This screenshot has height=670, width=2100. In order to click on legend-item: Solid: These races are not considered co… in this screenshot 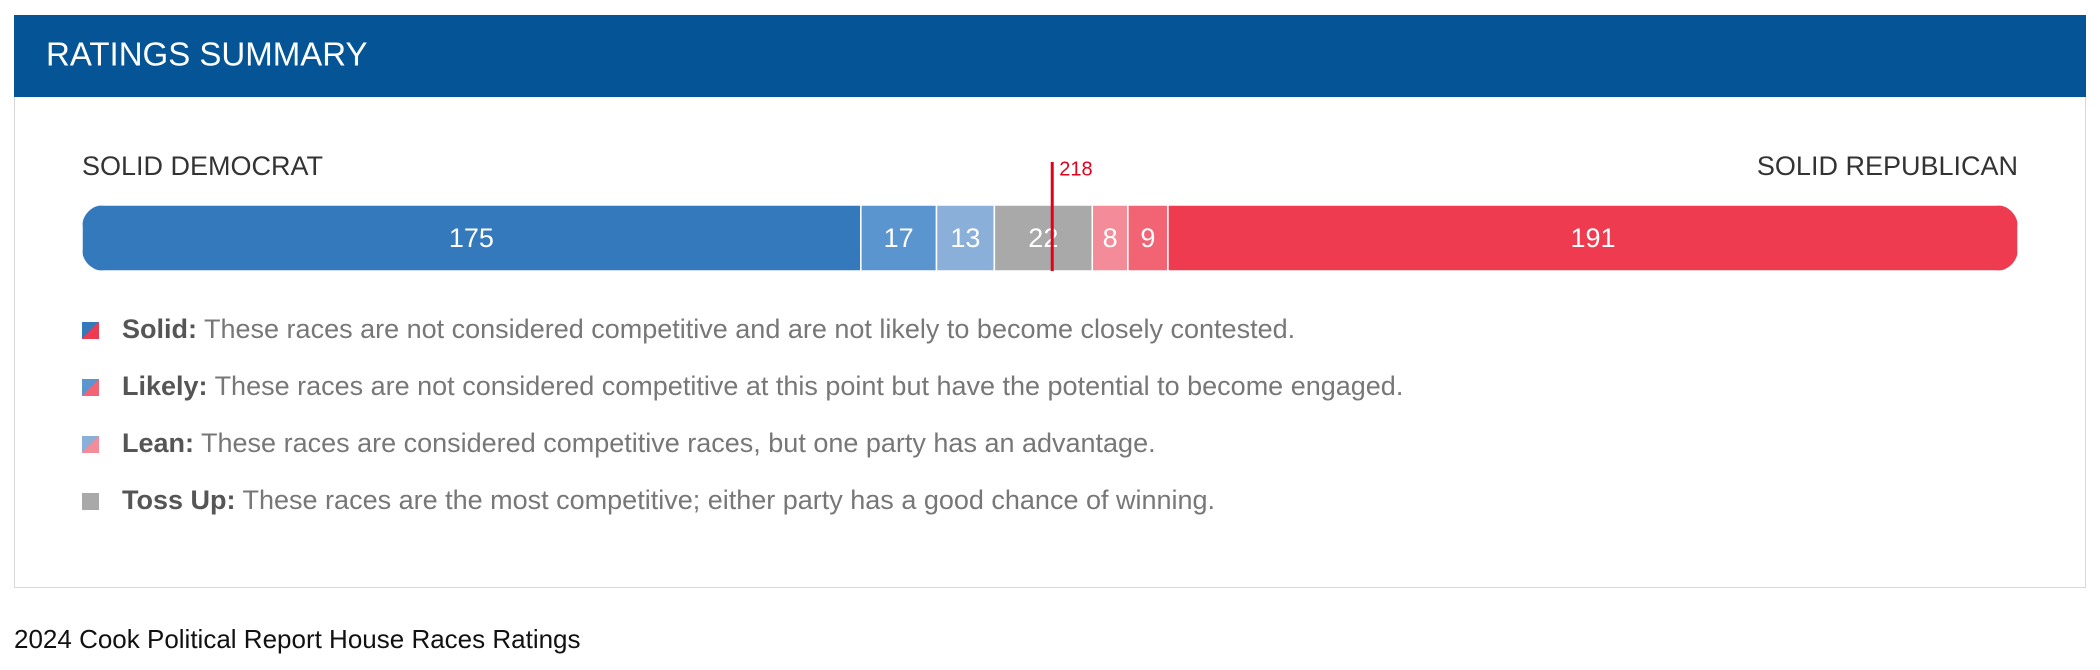, I will do `click(708, 329)`.